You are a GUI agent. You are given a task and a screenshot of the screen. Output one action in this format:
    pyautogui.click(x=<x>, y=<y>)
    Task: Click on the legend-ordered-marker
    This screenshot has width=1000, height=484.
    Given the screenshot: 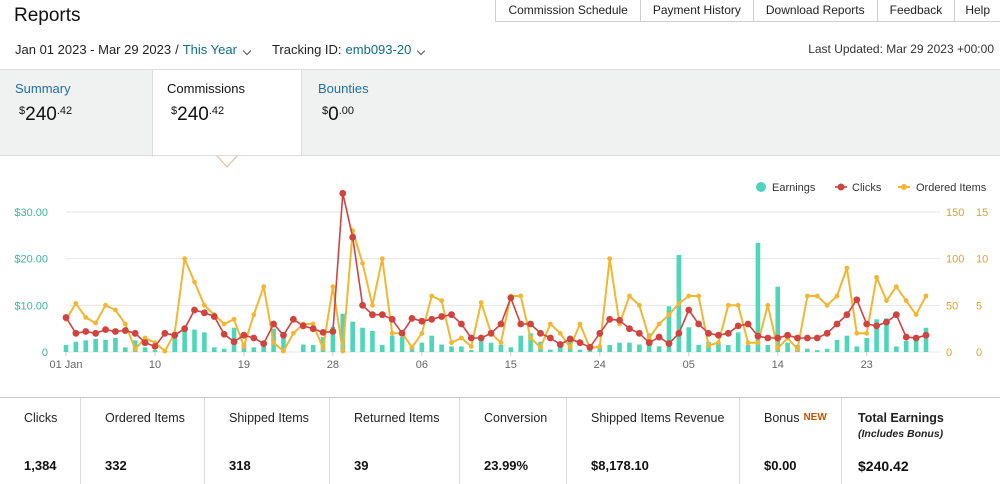 What is the action you would take?
    pyautogui.click(x=904, y=187)
    